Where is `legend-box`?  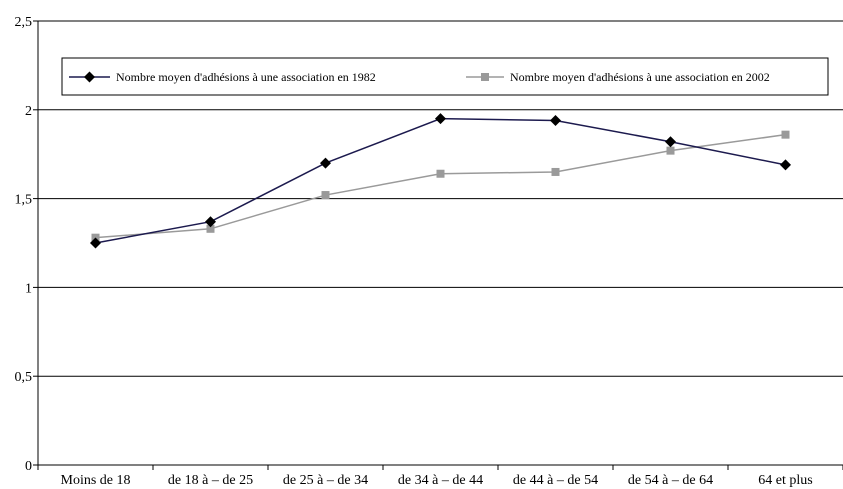
legend-box is located at coordinates (445, 76).